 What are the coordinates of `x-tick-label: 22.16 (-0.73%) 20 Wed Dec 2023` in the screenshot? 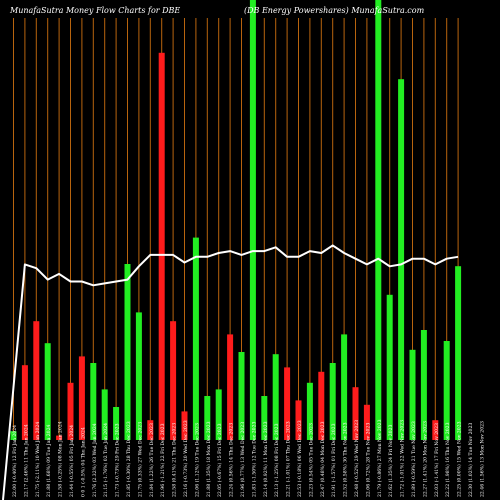 It's located at (185, 458).